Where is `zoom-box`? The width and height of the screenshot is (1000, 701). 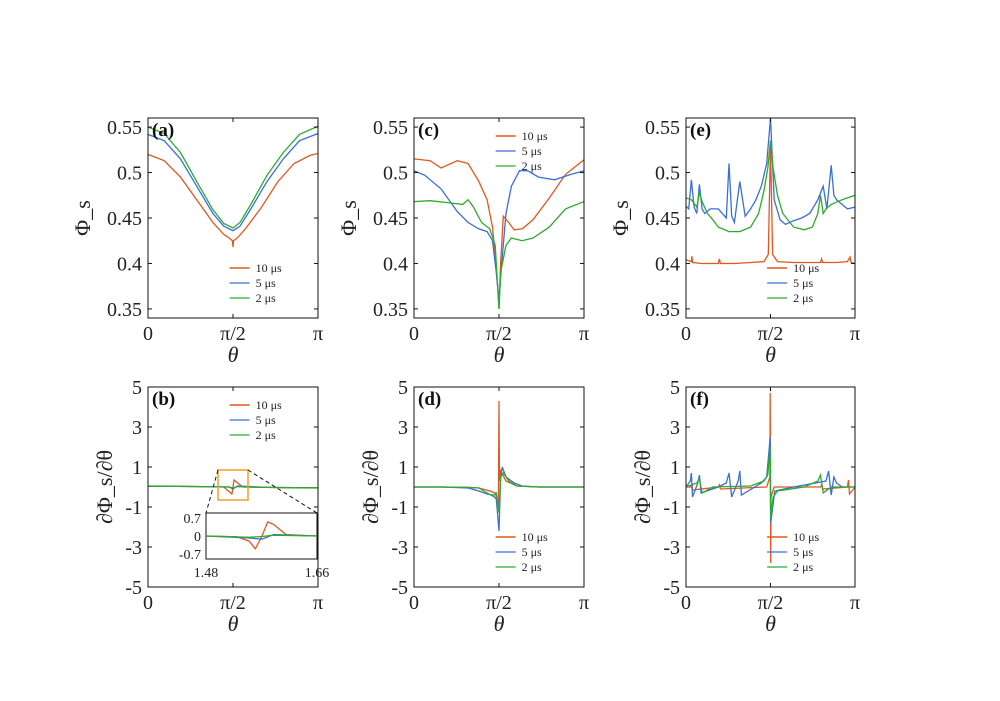
zoom-box is located at coordinates (233, 485).